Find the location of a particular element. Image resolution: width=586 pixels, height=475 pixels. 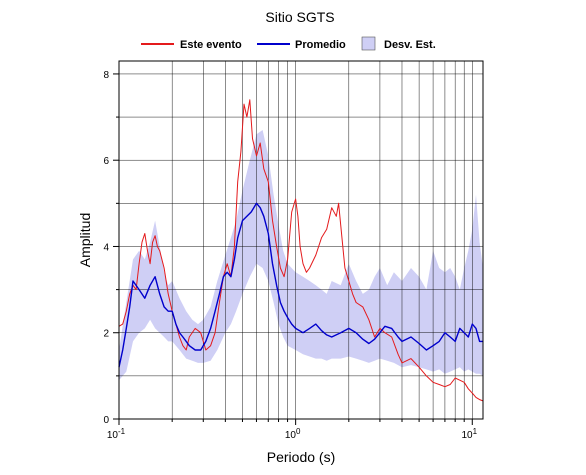

y-tick-label: 4 is located at coordinates (106, 247).